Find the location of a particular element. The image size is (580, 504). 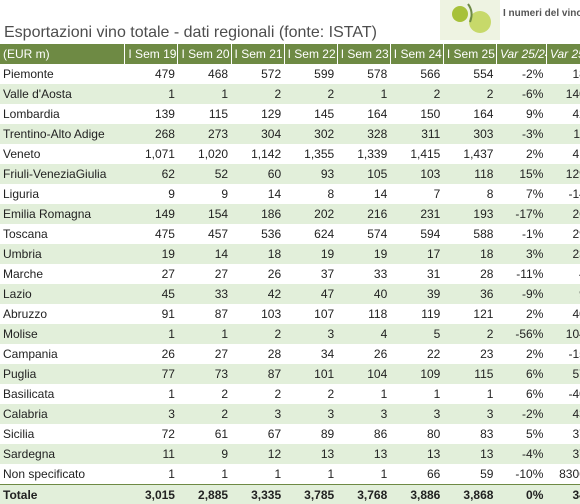

cell: 87 is located at coordinates (258, 374).